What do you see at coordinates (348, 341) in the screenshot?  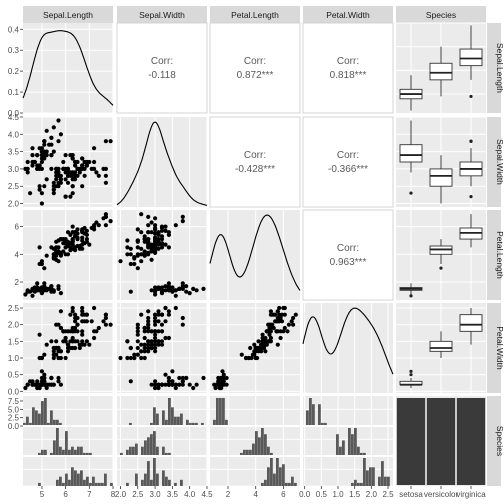 I see `density-curve` at bounding box center [348, 341].